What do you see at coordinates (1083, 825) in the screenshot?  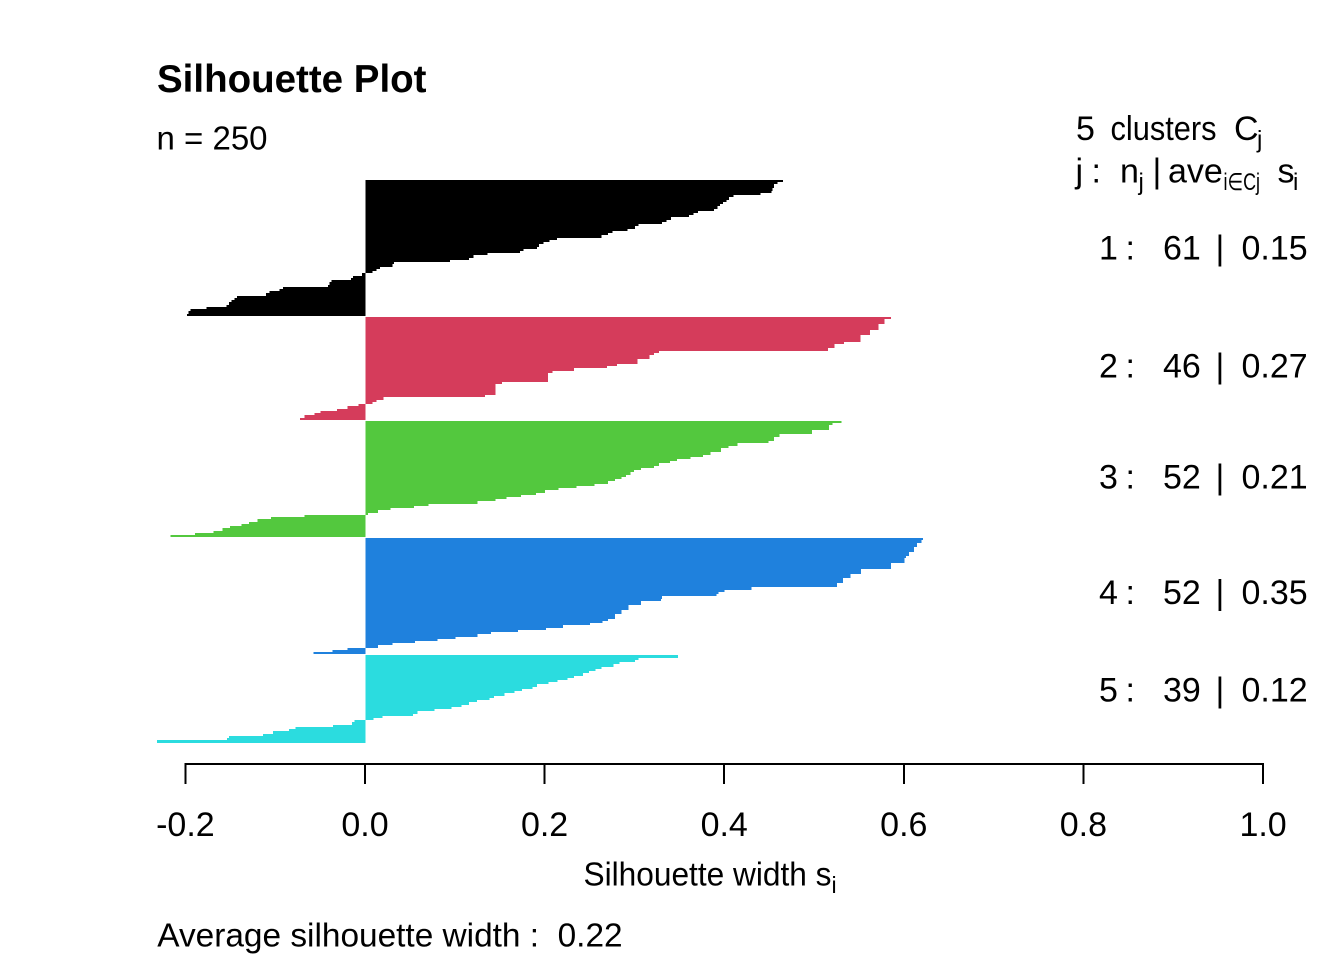 I see `svg-text: 0.8` at bounding box center [1083, 825].